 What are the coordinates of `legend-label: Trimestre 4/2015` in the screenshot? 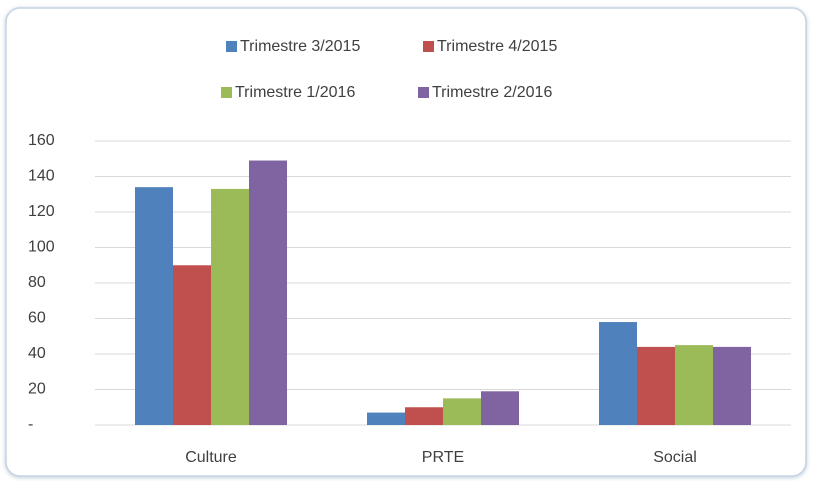 It's located at (497, 46).